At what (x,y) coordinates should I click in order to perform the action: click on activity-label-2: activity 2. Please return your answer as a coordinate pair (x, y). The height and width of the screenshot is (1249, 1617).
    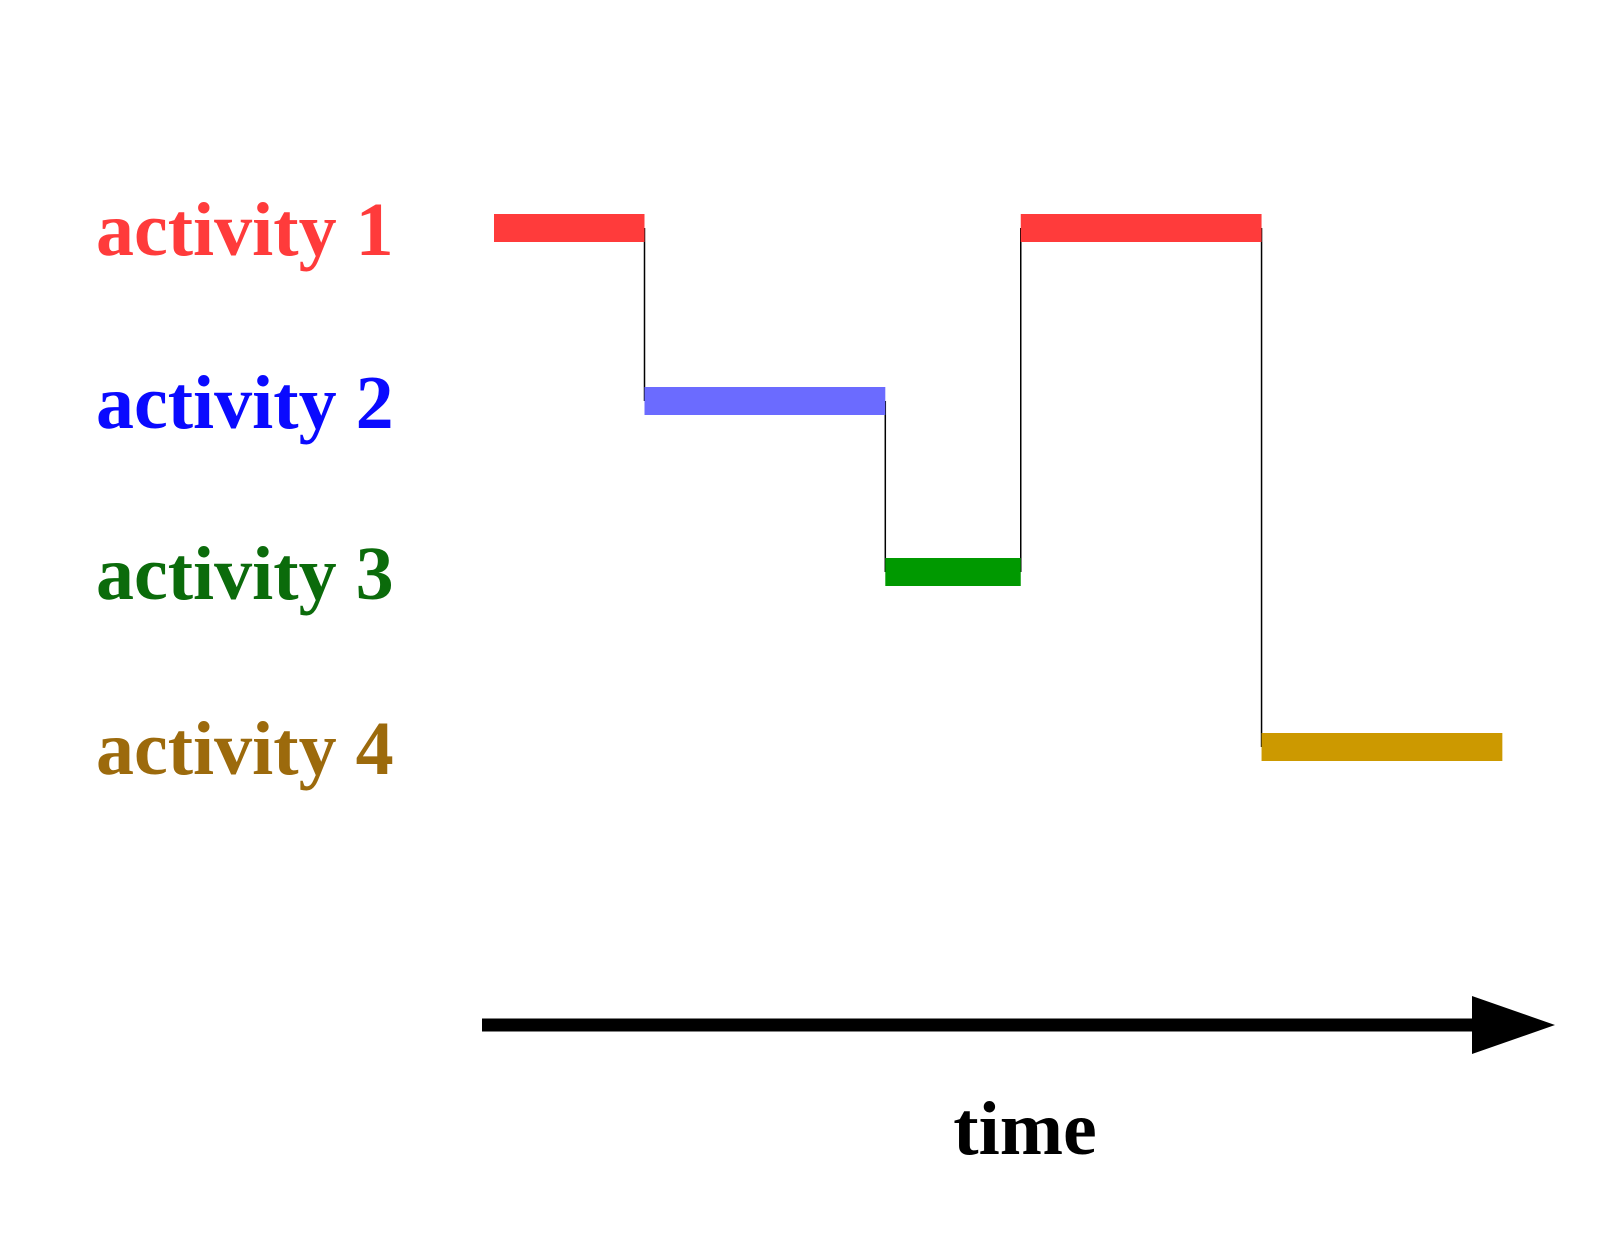
    Looking at the image, I should click on (245, 403).